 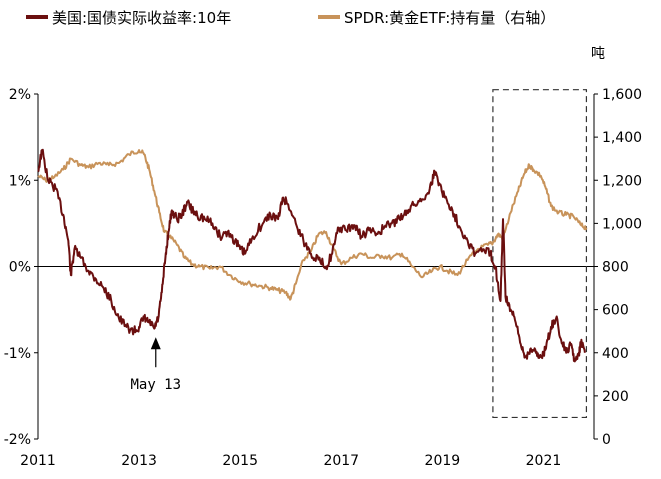 What do you see at coordinates (544, 461) in the screenshot?
I see `x-tick-label: 2021` at bounding box center [544, 461].